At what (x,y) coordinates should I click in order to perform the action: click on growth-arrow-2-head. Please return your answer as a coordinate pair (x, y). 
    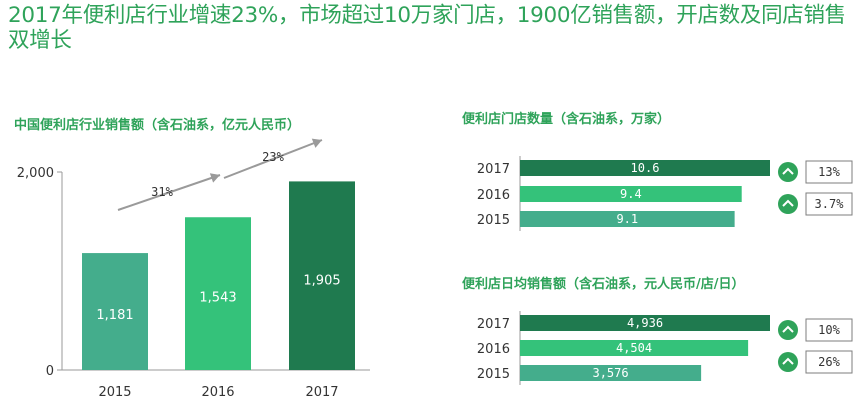
    Looking at the image, I should click on (316, 143).